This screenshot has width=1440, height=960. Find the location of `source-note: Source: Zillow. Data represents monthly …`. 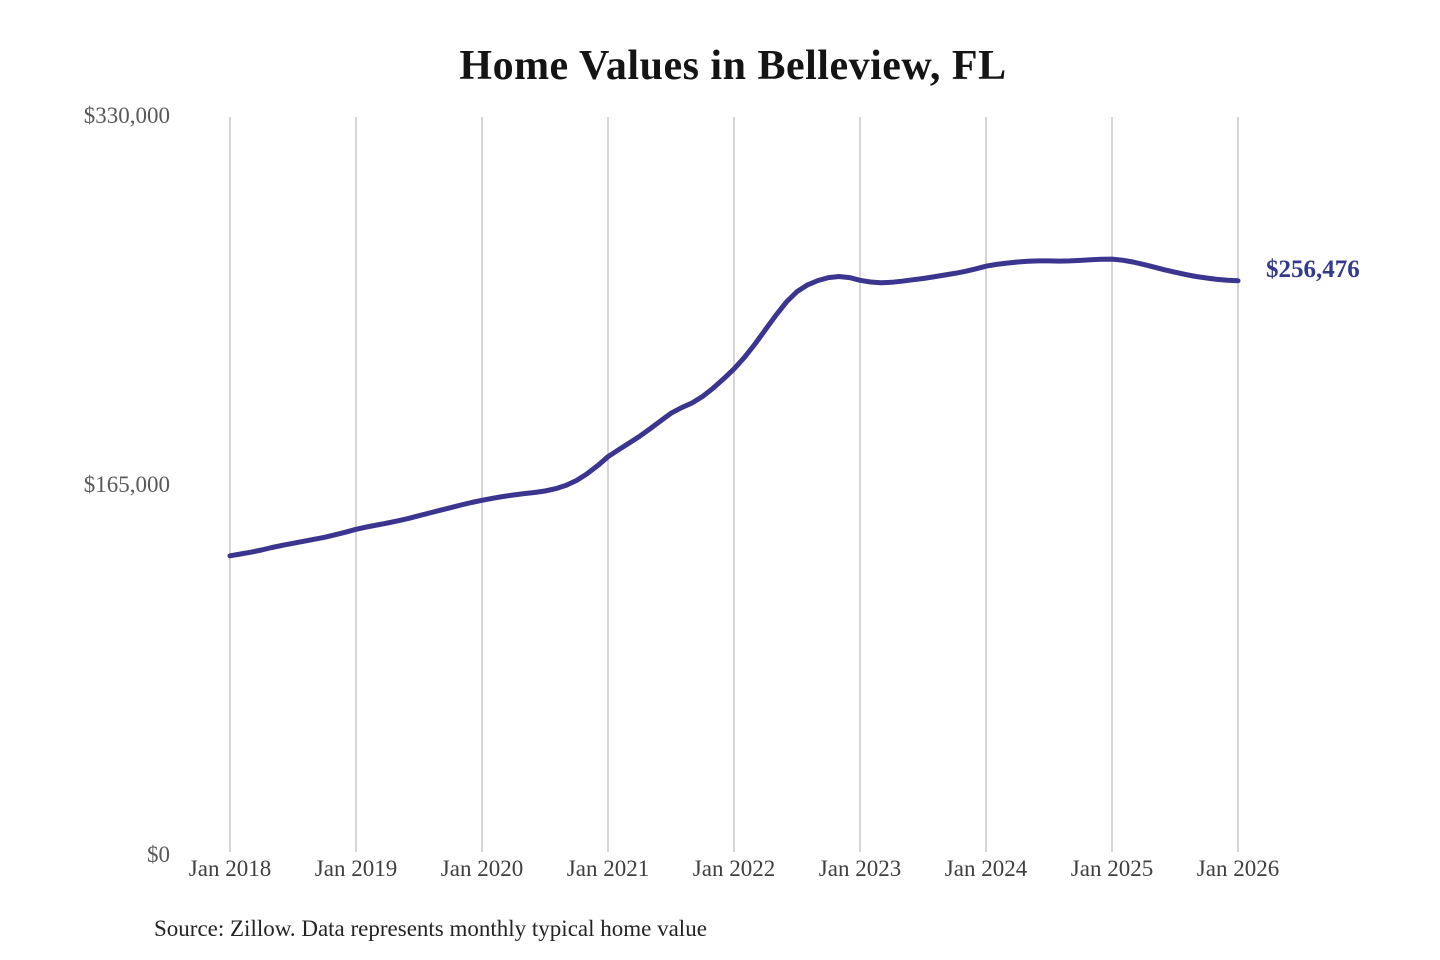

source-note: Source: Zillow. Data represents monthly … is located at coordinates (430, 928).